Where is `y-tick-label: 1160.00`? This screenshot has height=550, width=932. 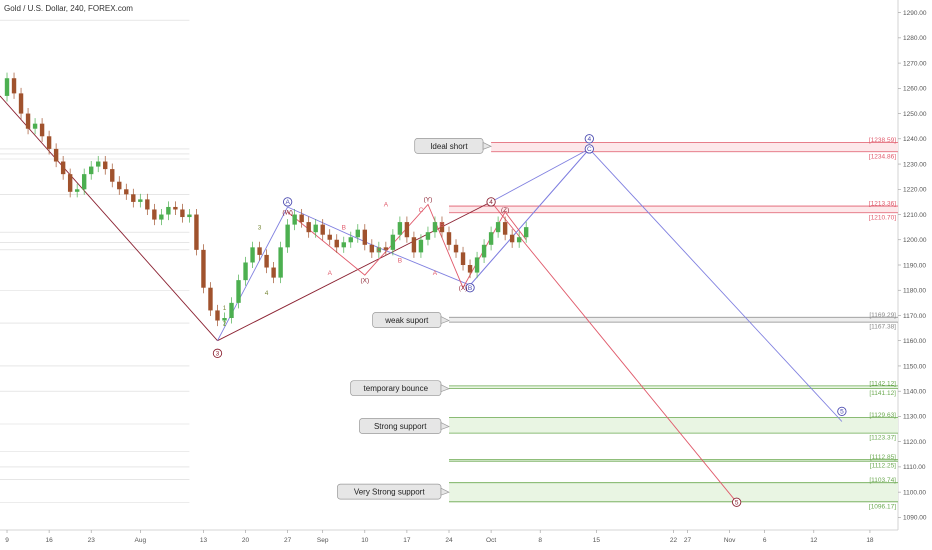 y-tick-label: 1160.00 is located at coordinates (914, 341).